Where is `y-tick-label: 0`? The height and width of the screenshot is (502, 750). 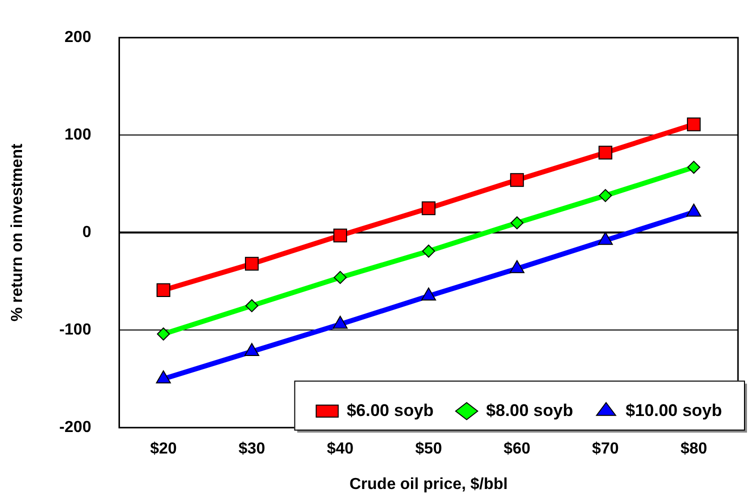
y-tick-label: 0 is located at coordinates (87, 233).